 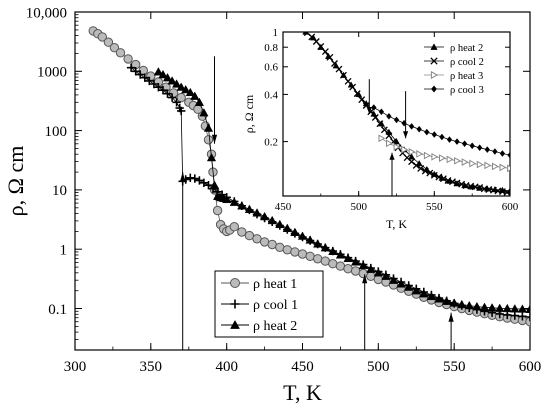 What do you see at coordinates (396, 224) in the screenshot?
I see `x-axis-label: T, K` at bounding box center [396, 224].